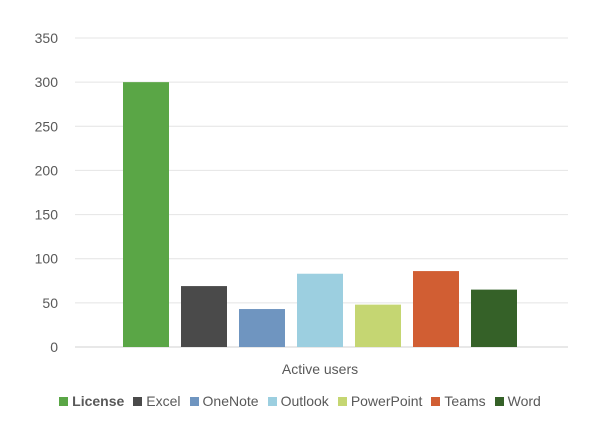 The height and width of the screenshot is (428, 600). Describe the element at coordinates (50, 303) in the screenshot. I see `y-tick-label: 50` at that location.